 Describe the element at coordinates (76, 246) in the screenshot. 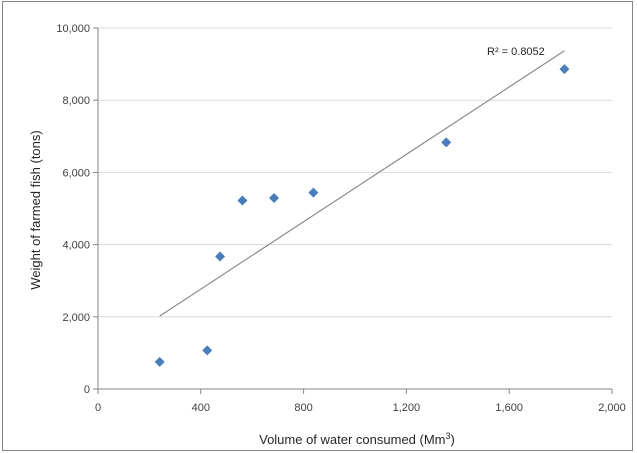

I see `y-tick-label-2: 4,000` at that location.